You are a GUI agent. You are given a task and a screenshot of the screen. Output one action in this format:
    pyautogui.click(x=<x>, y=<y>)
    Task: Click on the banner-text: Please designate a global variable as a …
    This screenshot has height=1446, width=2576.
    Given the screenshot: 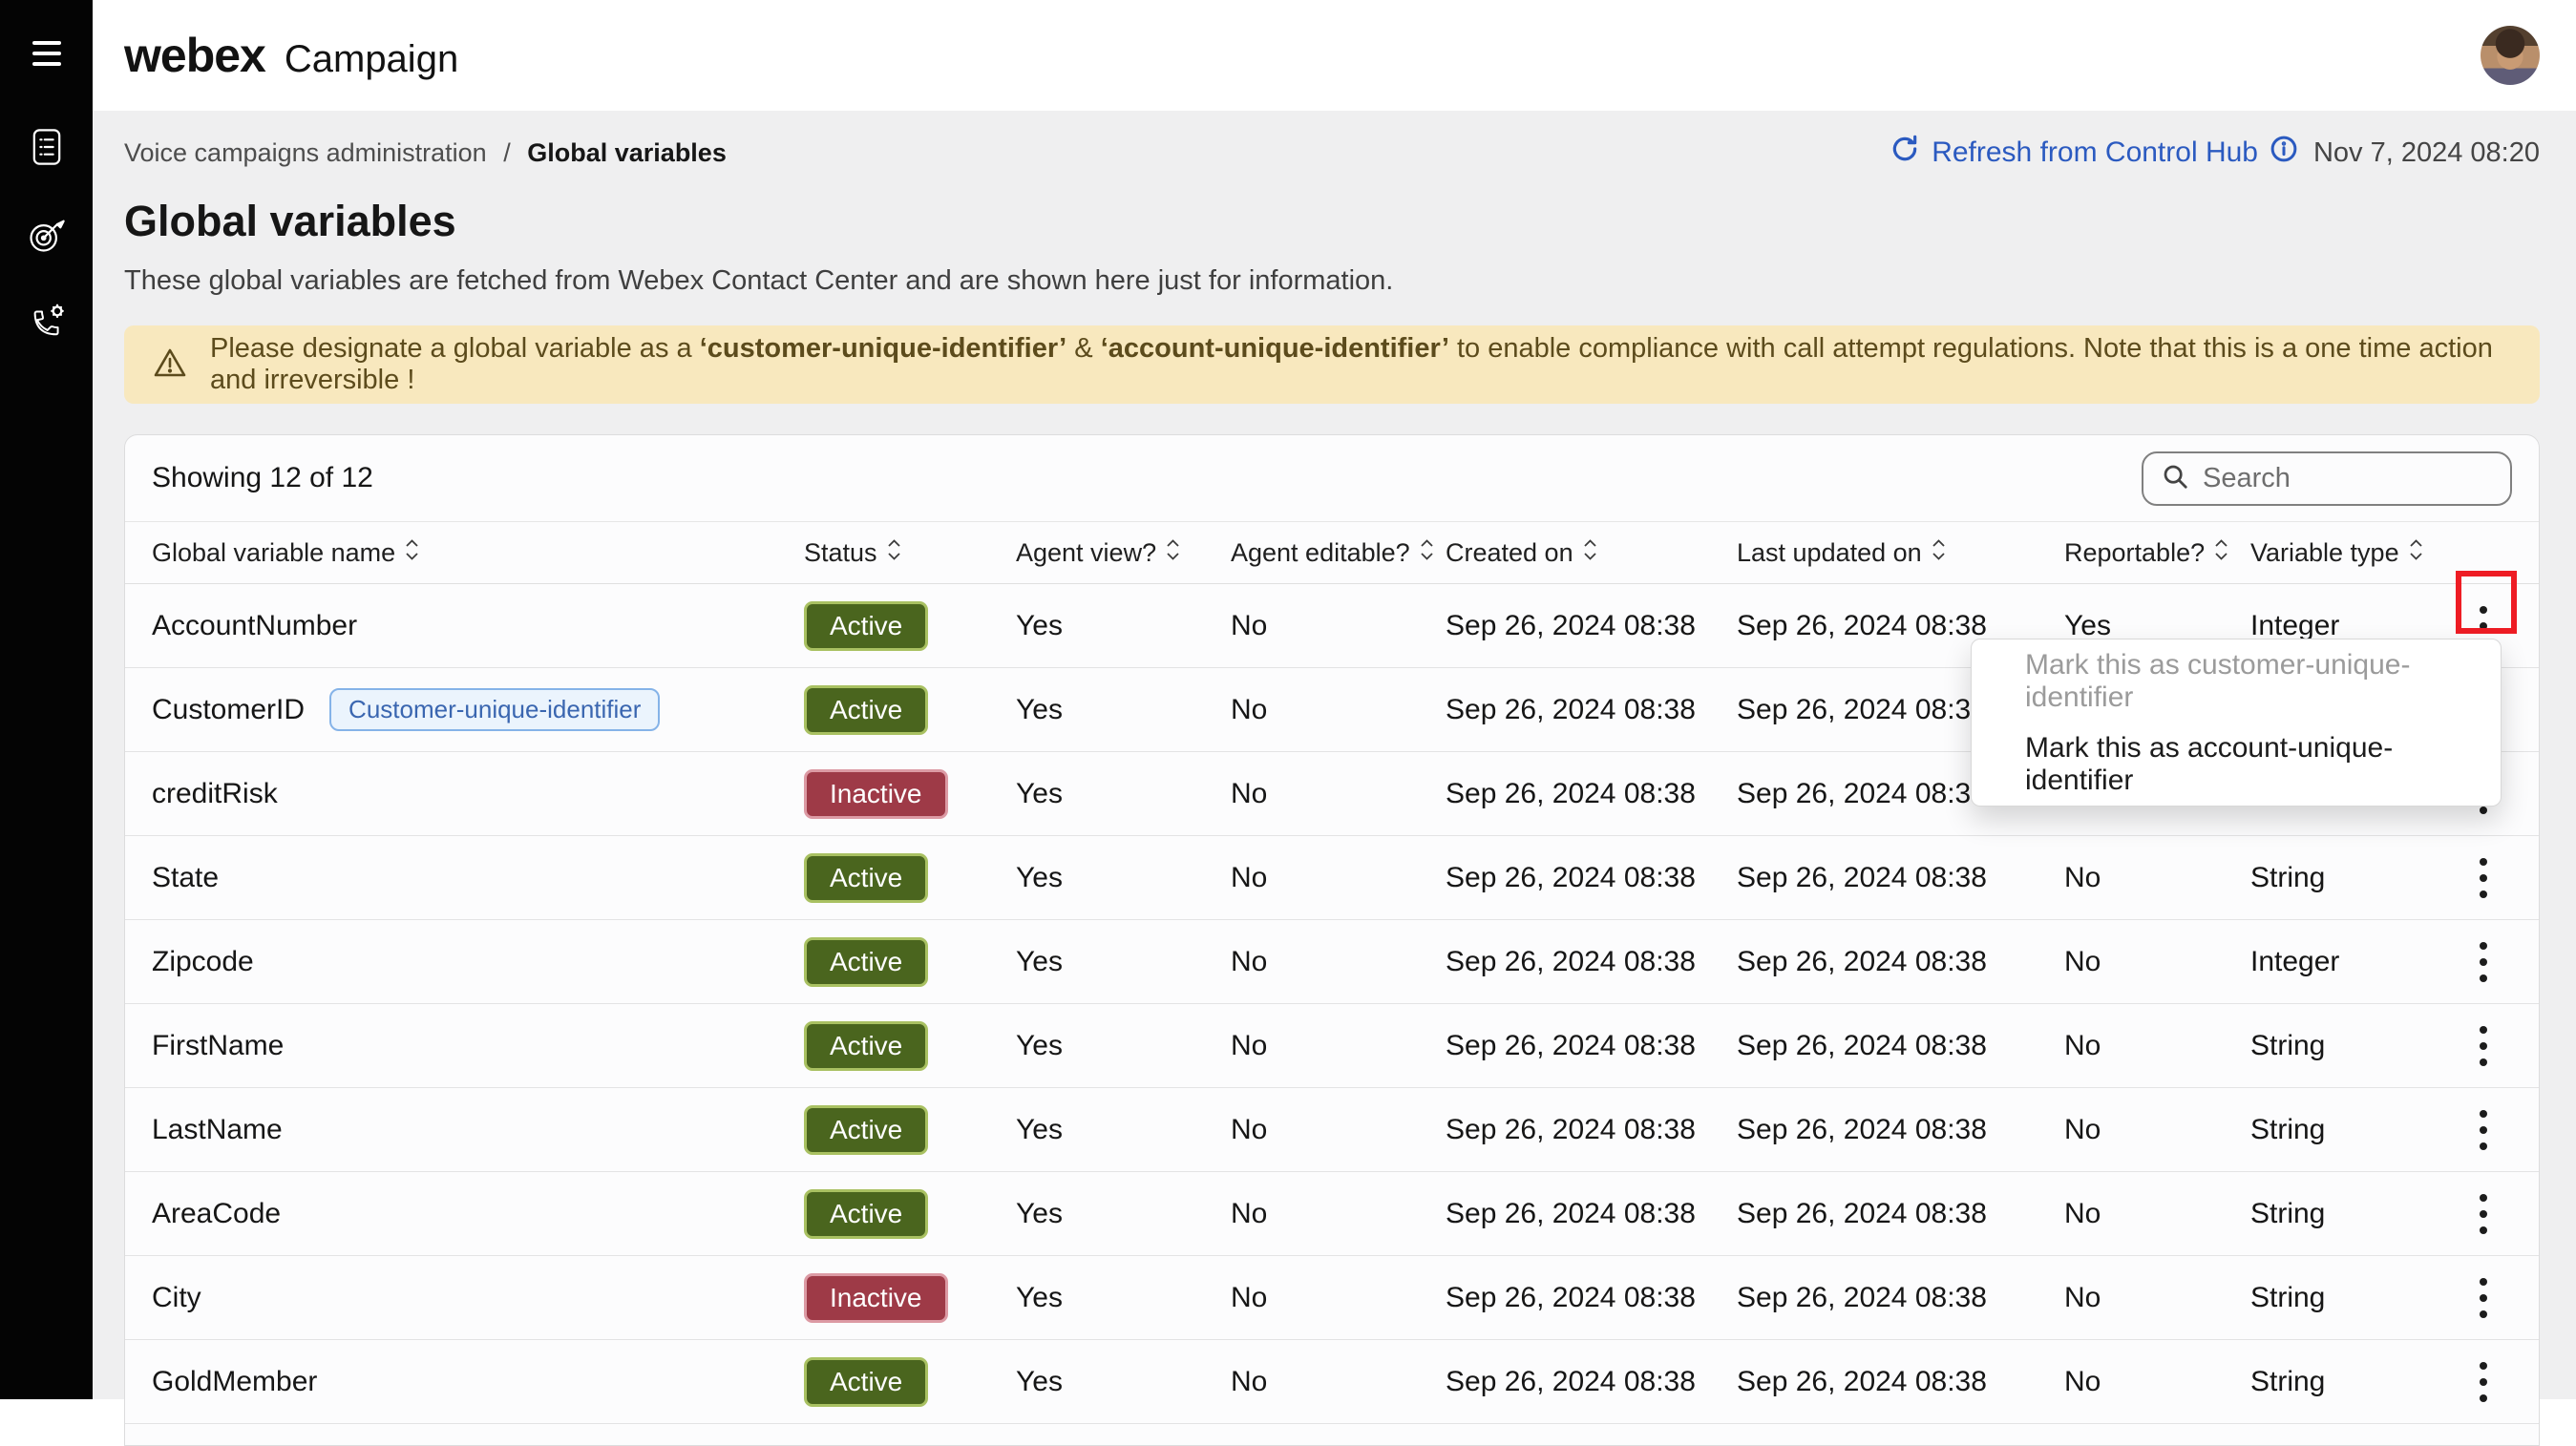 What is the action you would take?
    pyautogui.click(x=1351, y=364)
    